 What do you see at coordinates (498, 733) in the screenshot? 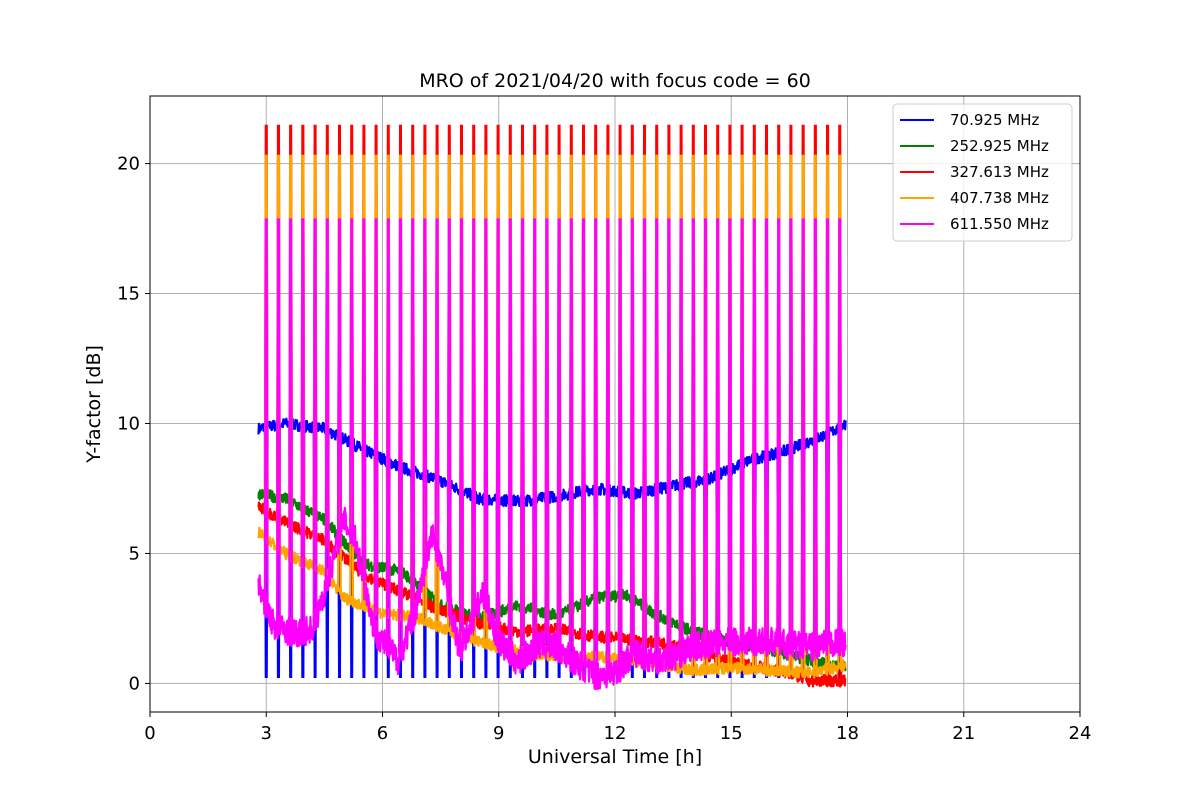
I see `x-tick-label: 9` at bounding box center [498, 733].